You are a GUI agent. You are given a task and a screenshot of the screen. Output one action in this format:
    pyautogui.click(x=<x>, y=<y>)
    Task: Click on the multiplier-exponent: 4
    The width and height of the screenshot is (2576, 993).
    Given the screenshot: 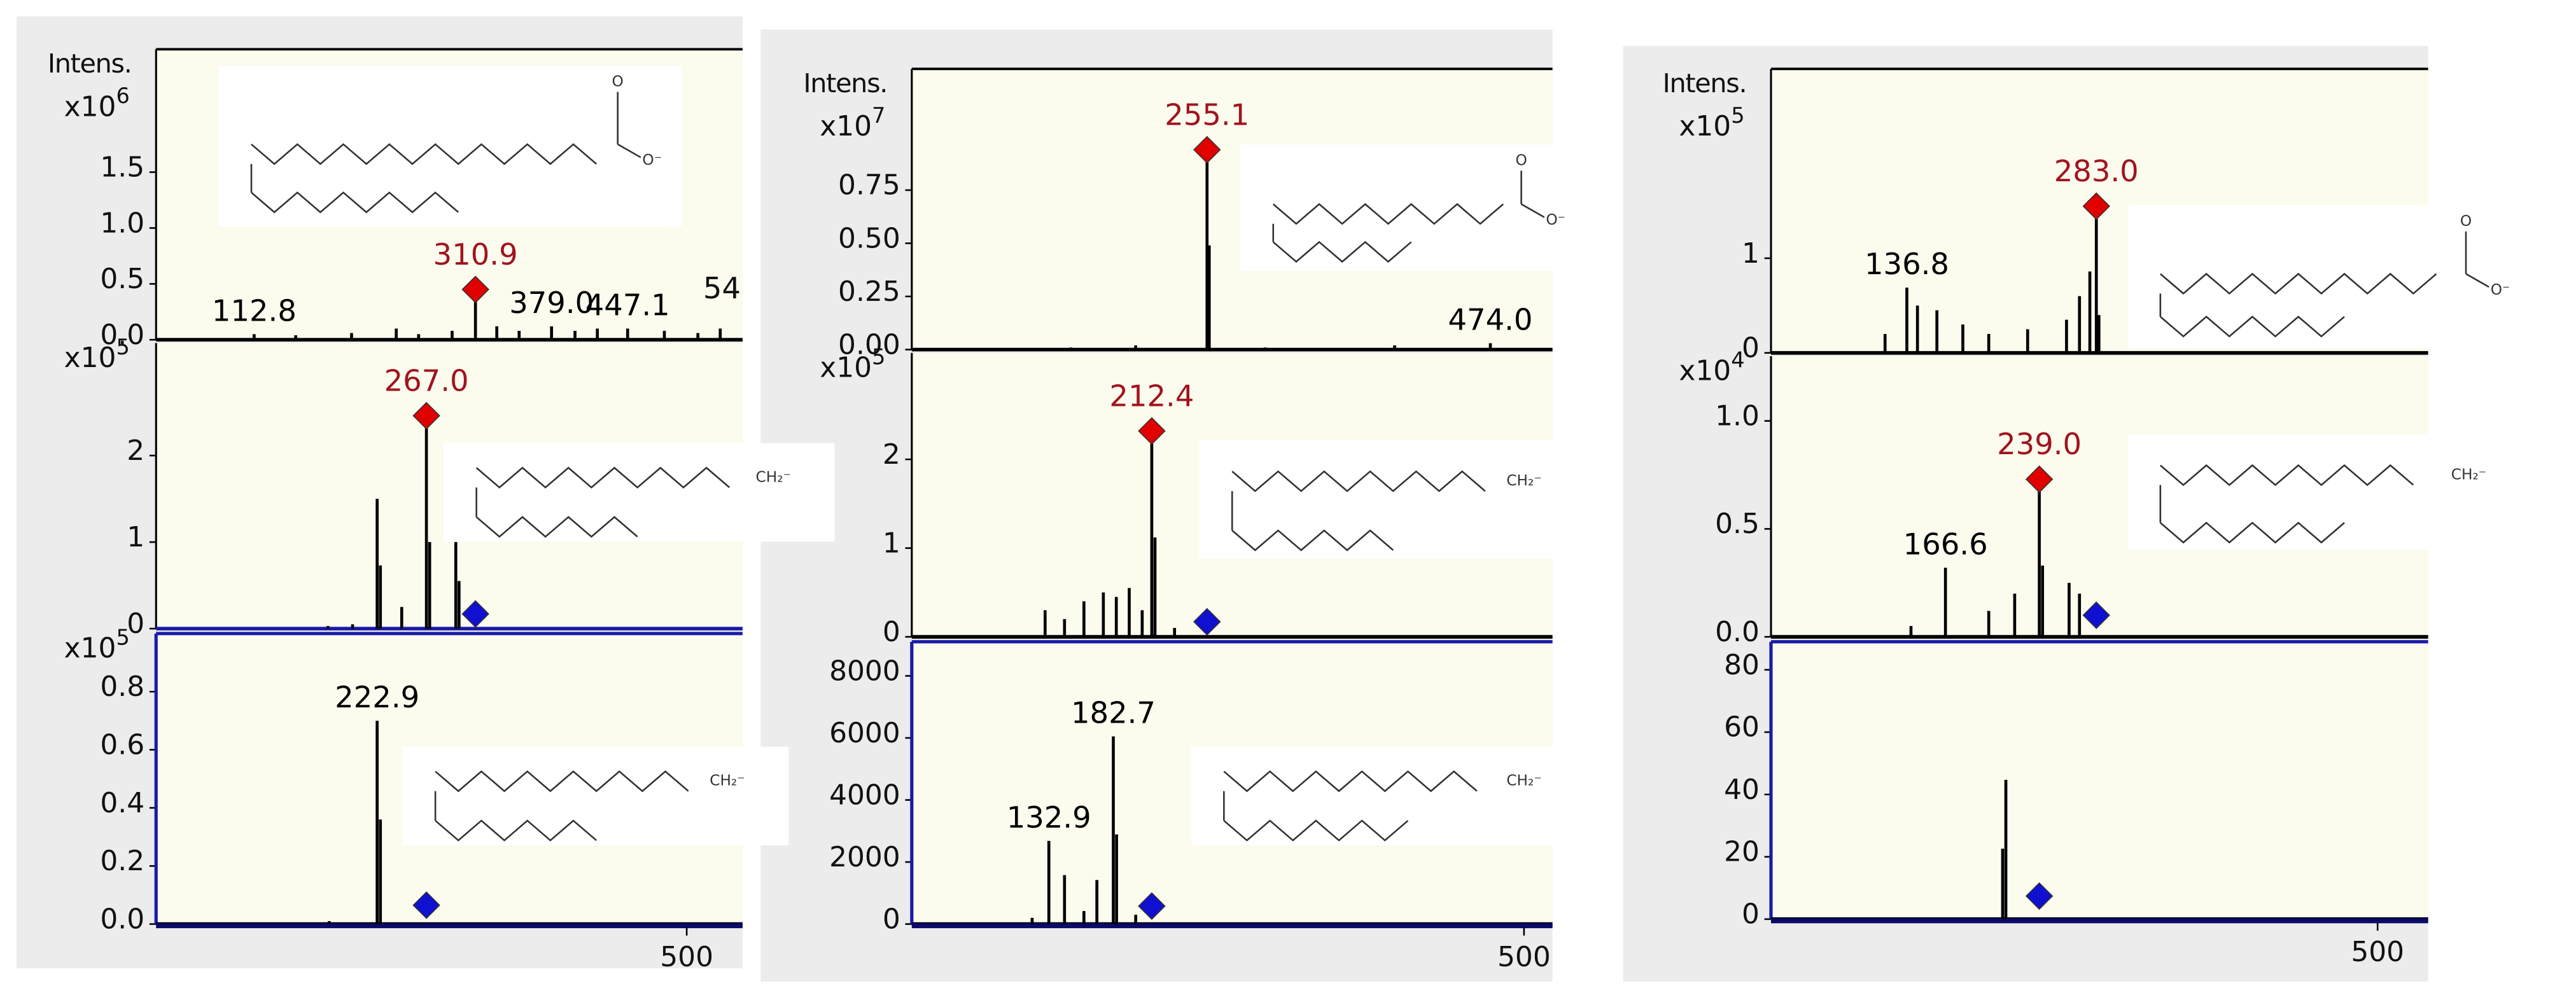 What is the action you would take?
    pyautogui.click(x=1737, y=360)
    